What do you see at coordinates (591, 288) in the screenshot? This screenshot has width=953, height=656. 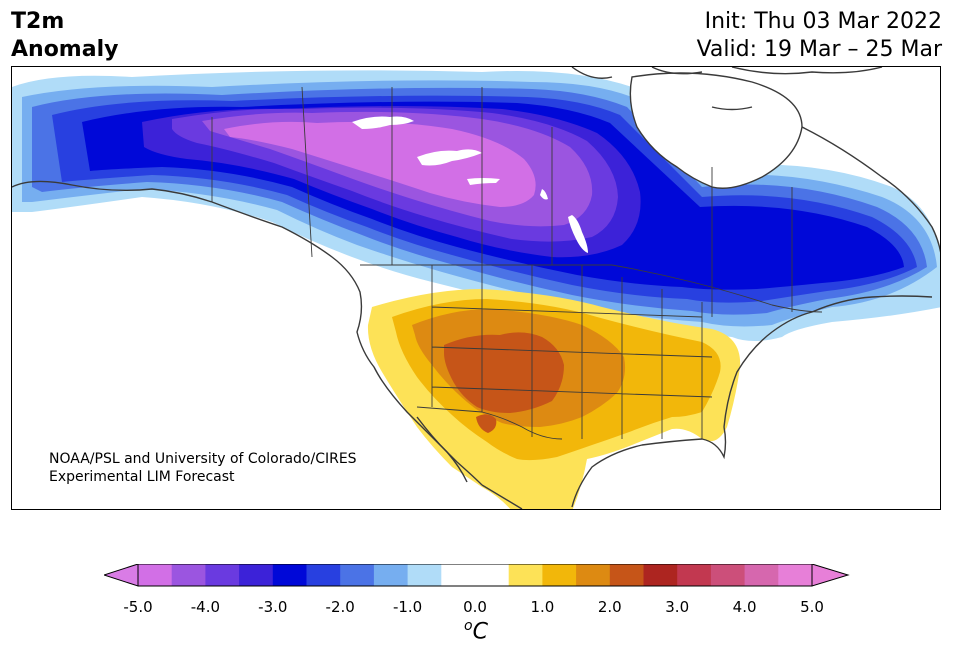 I see `us-canada-border` at bounding box center [591, 288].